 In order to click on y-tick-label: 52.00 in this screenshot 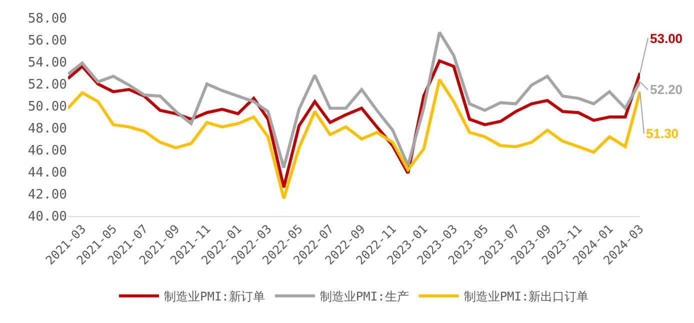, I will do `click(47, 85)`.